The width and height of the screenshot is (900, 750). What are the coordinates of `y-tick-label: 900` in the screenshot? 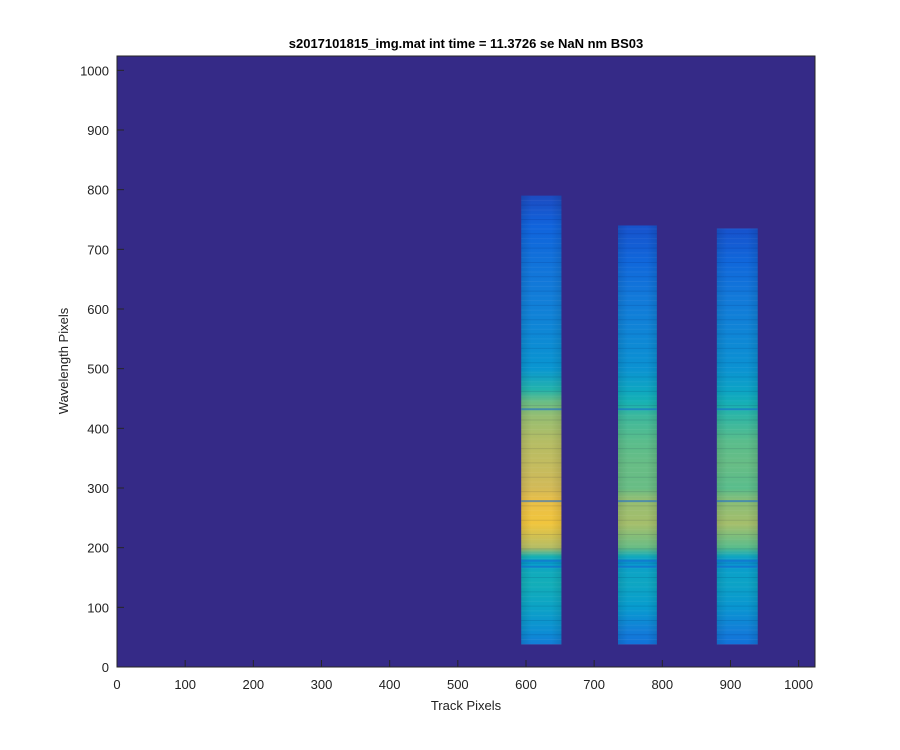 It's located at (98, 130).